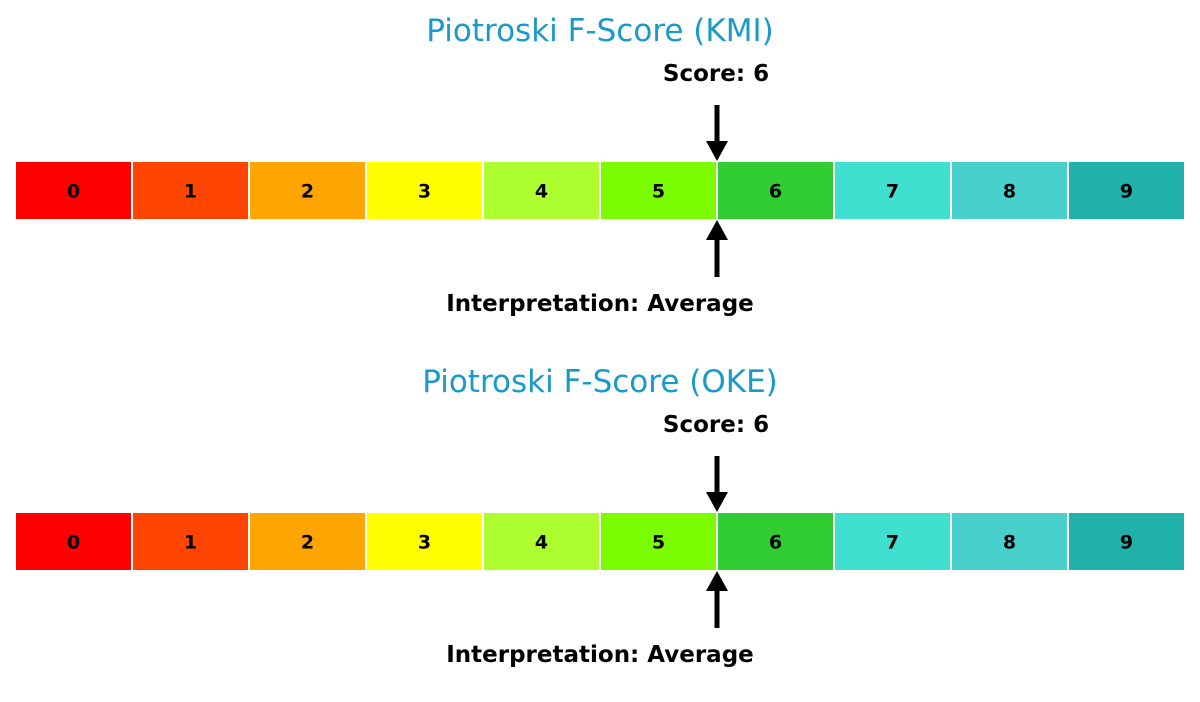  Describe the element at coordinates (600, 382) in the screenshot. I see `gauge-title: Piotroski F-Score (OKE)` at that location.